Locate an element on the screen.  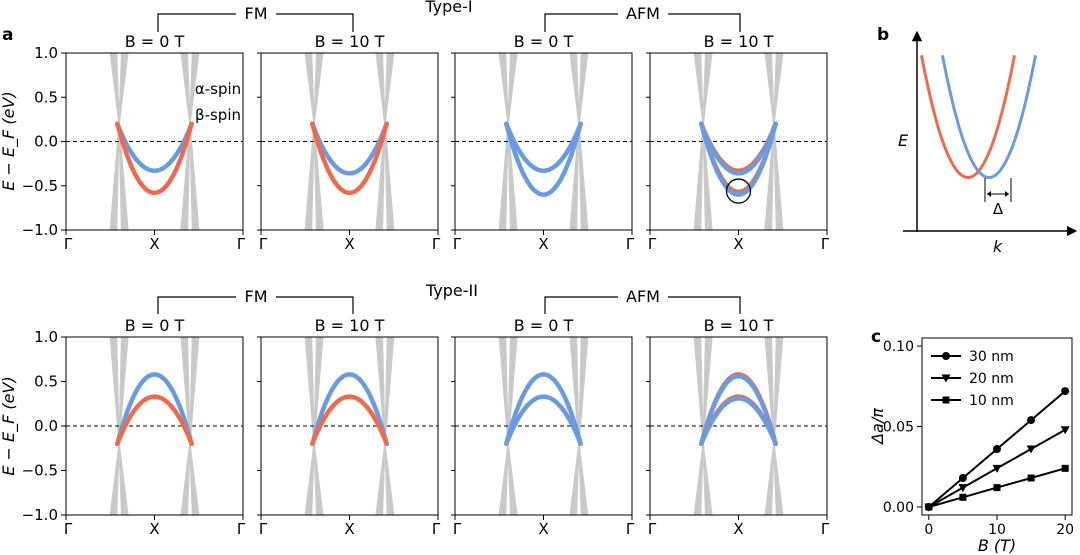
afm-label: AFM is located at coordinates (643, 13).